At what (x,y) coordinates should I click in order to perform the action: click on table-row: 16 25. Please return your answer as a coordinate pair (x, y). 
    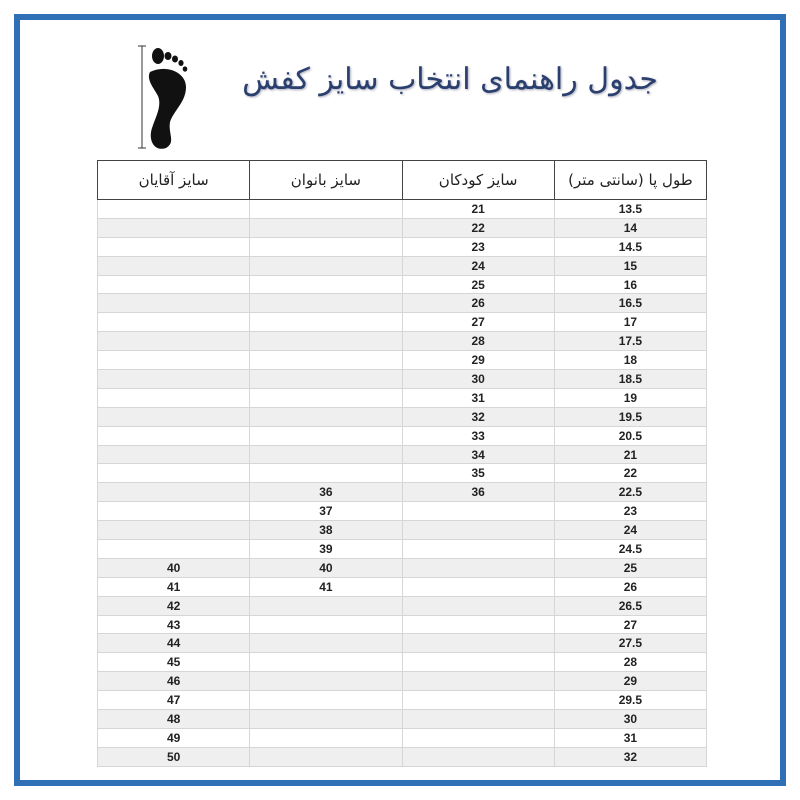
    Looking at the image, I should click on (402, 284).